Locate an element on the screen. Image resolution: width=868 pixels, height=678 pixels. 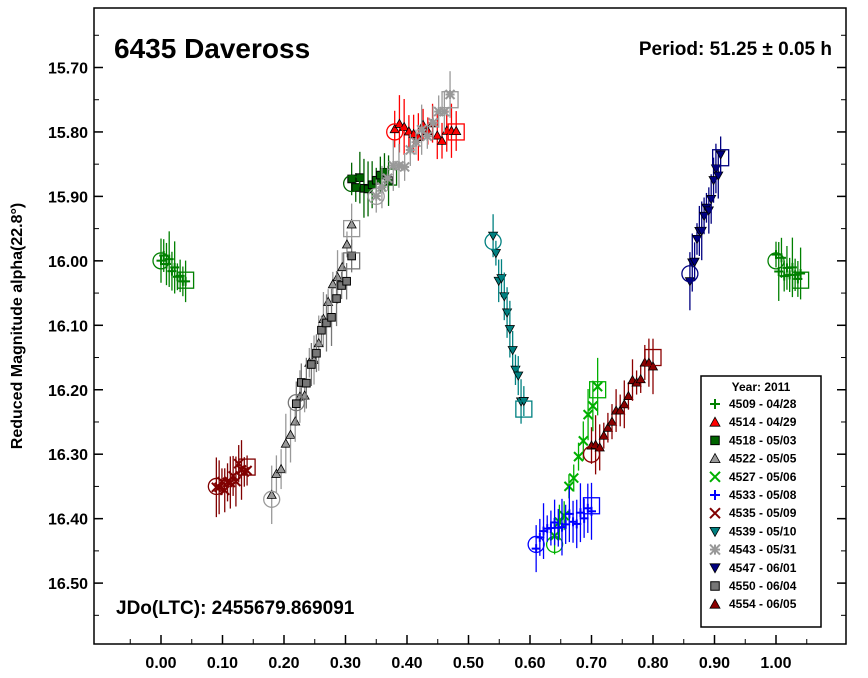
legend-entry: 4554 - 06/05 is located at coordinates (753, 604).